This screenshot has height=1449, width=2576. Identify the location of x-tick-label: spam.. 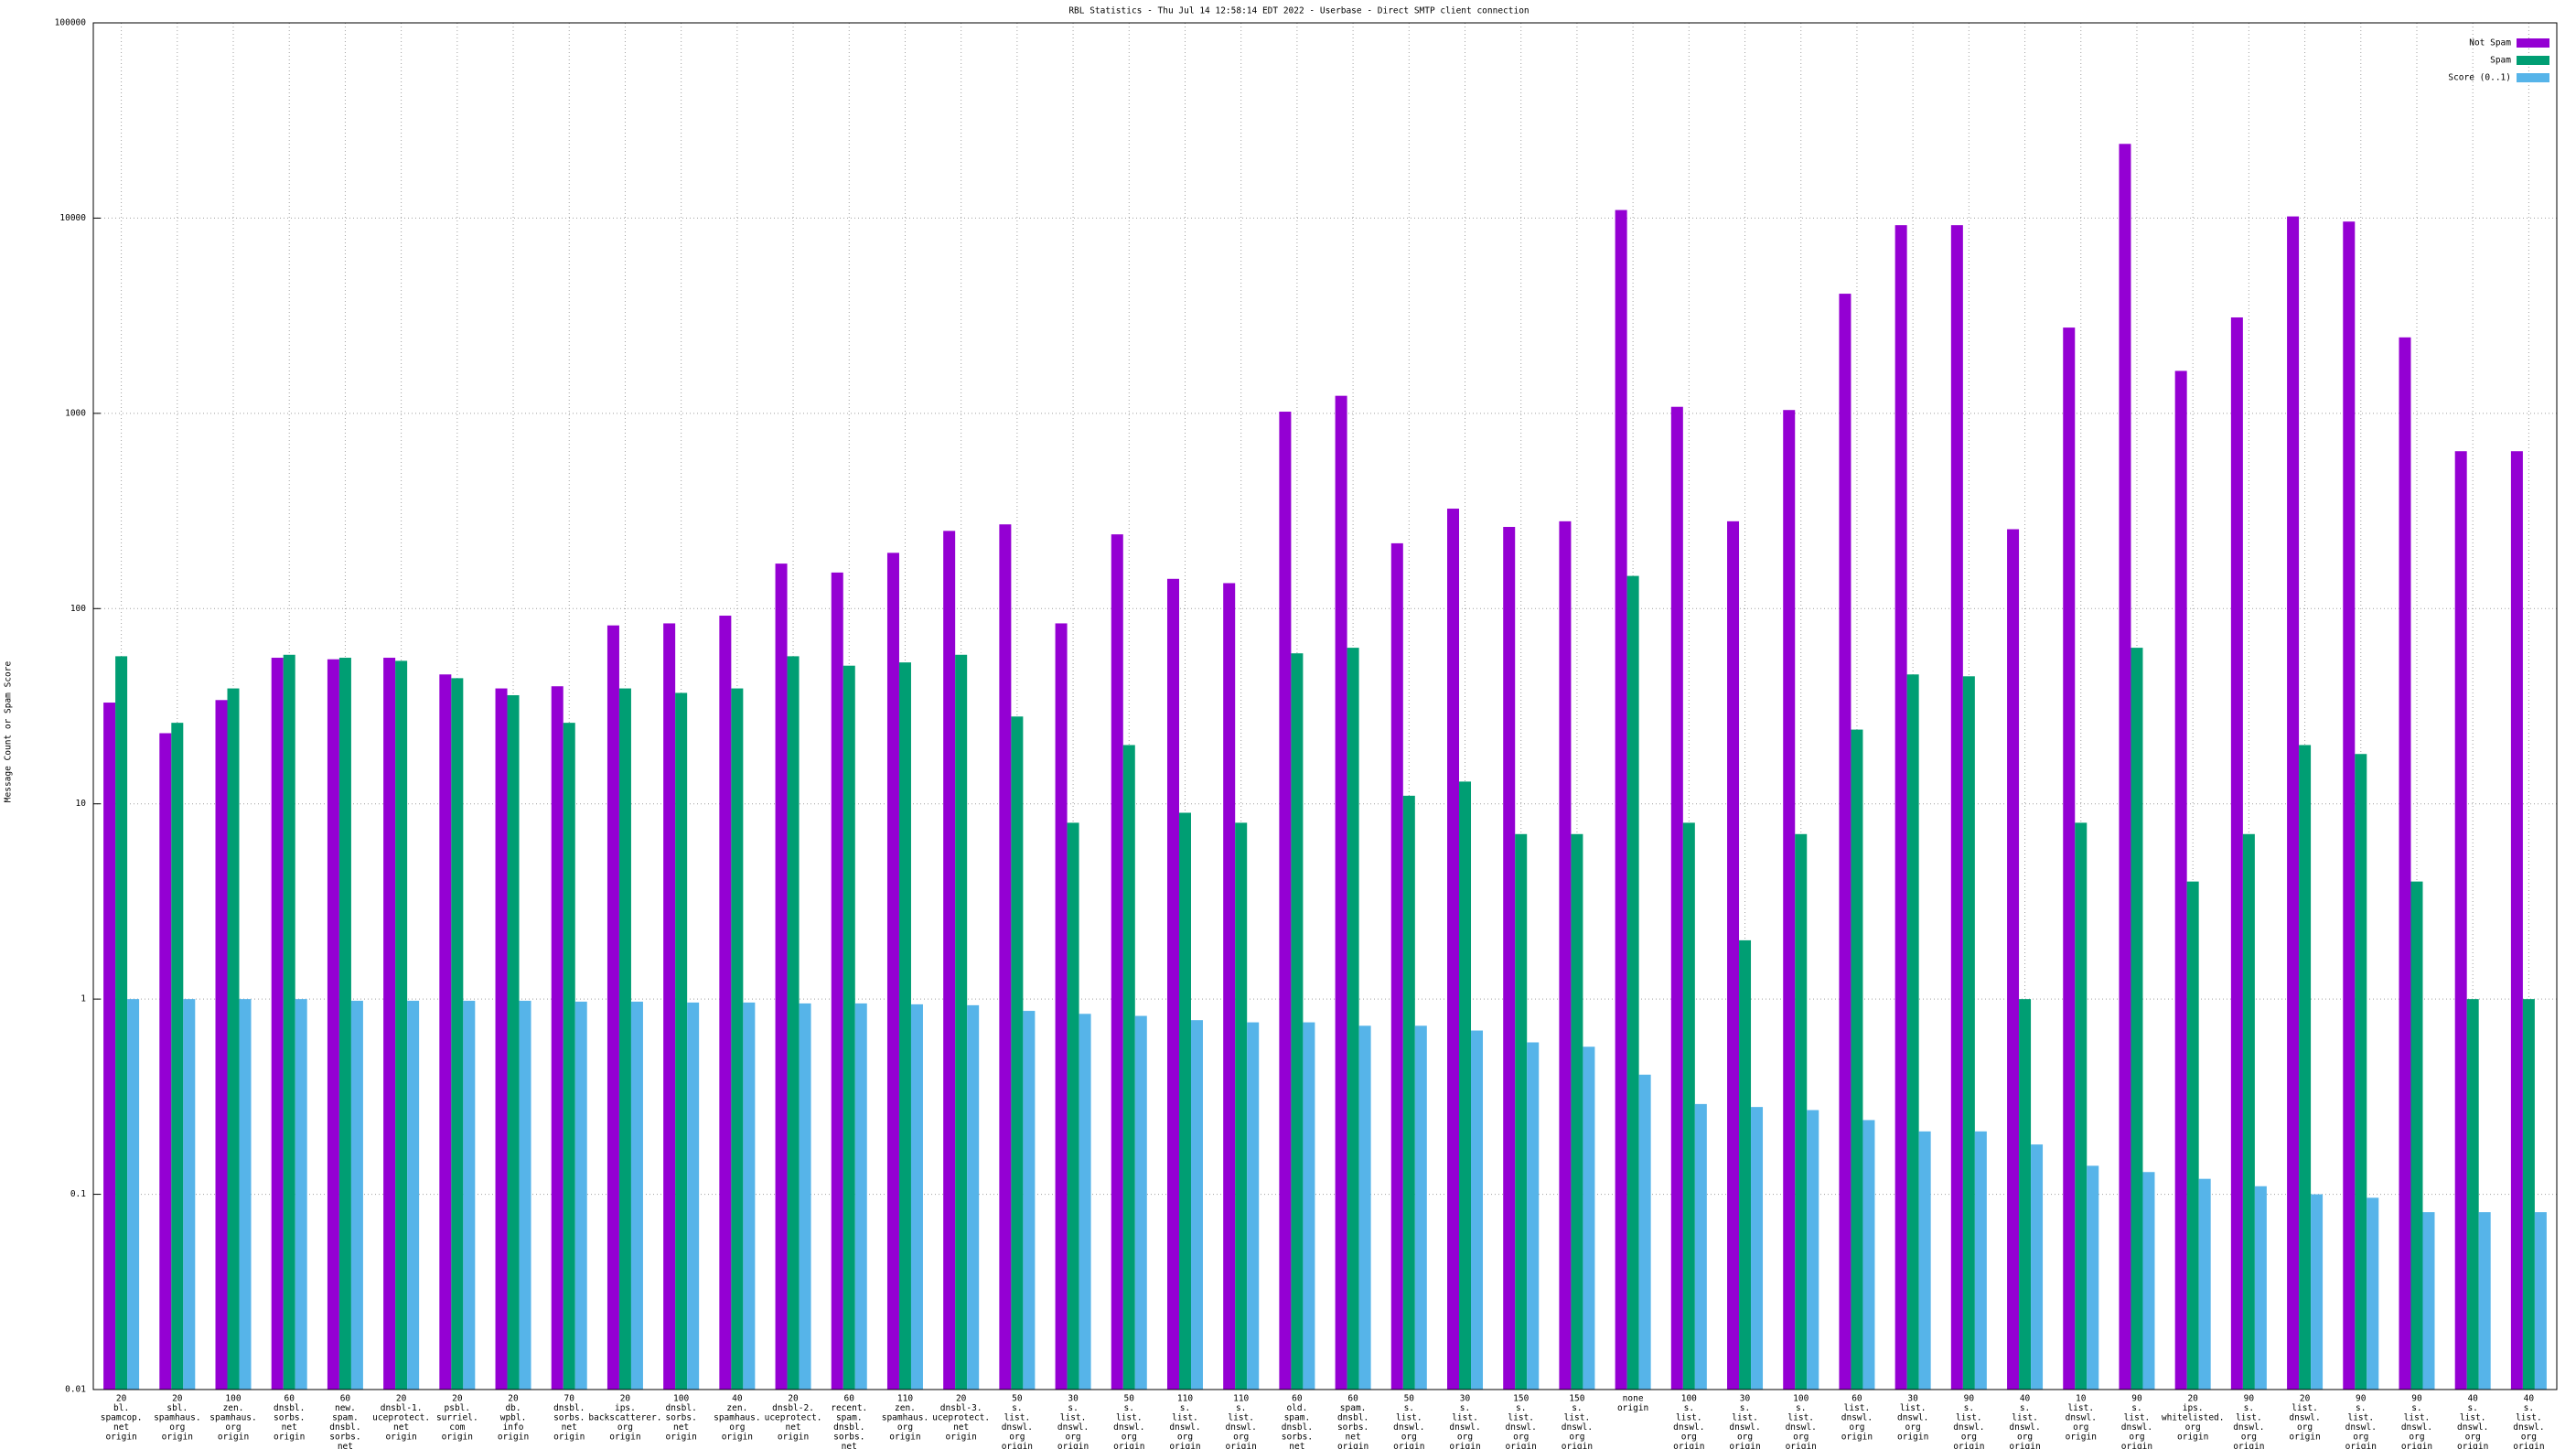
(1298, 1418).